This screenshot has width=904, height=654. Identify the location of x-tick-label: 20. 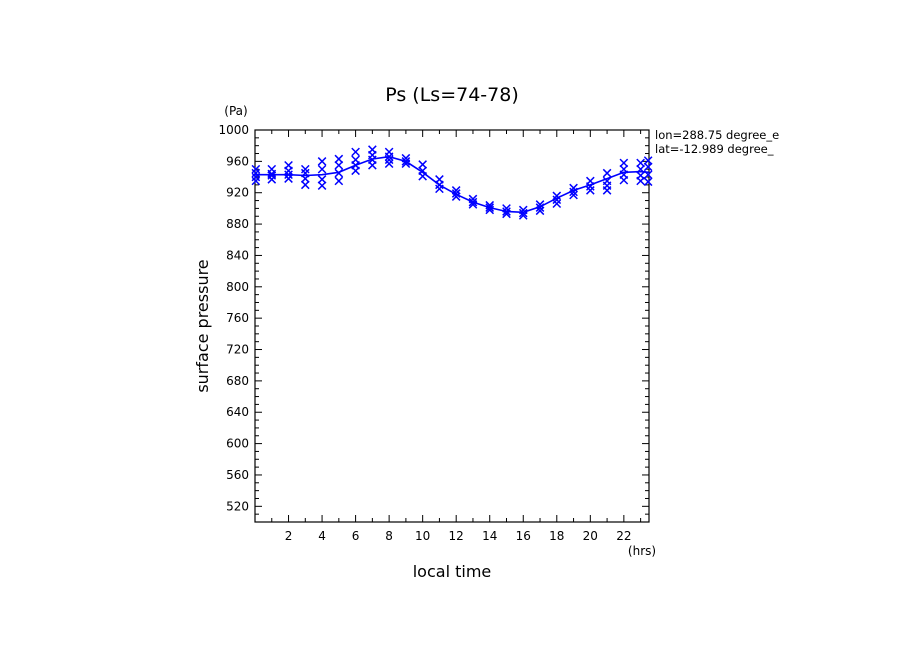
(590, 536).